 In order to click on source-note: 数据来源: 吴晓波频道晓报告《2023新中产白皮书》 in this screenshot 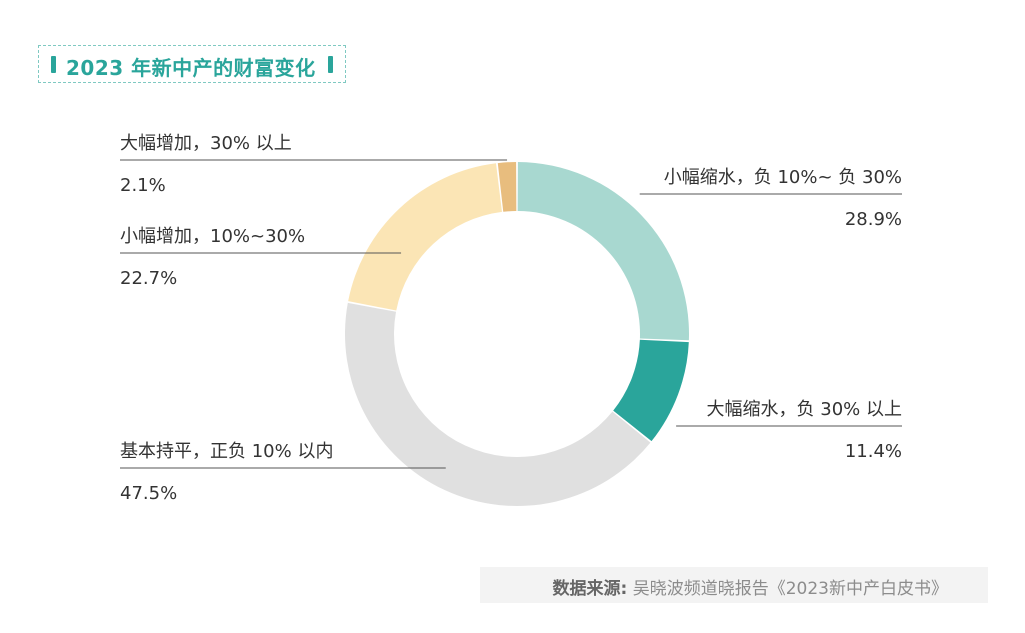, I will do `click(750, 586)`.